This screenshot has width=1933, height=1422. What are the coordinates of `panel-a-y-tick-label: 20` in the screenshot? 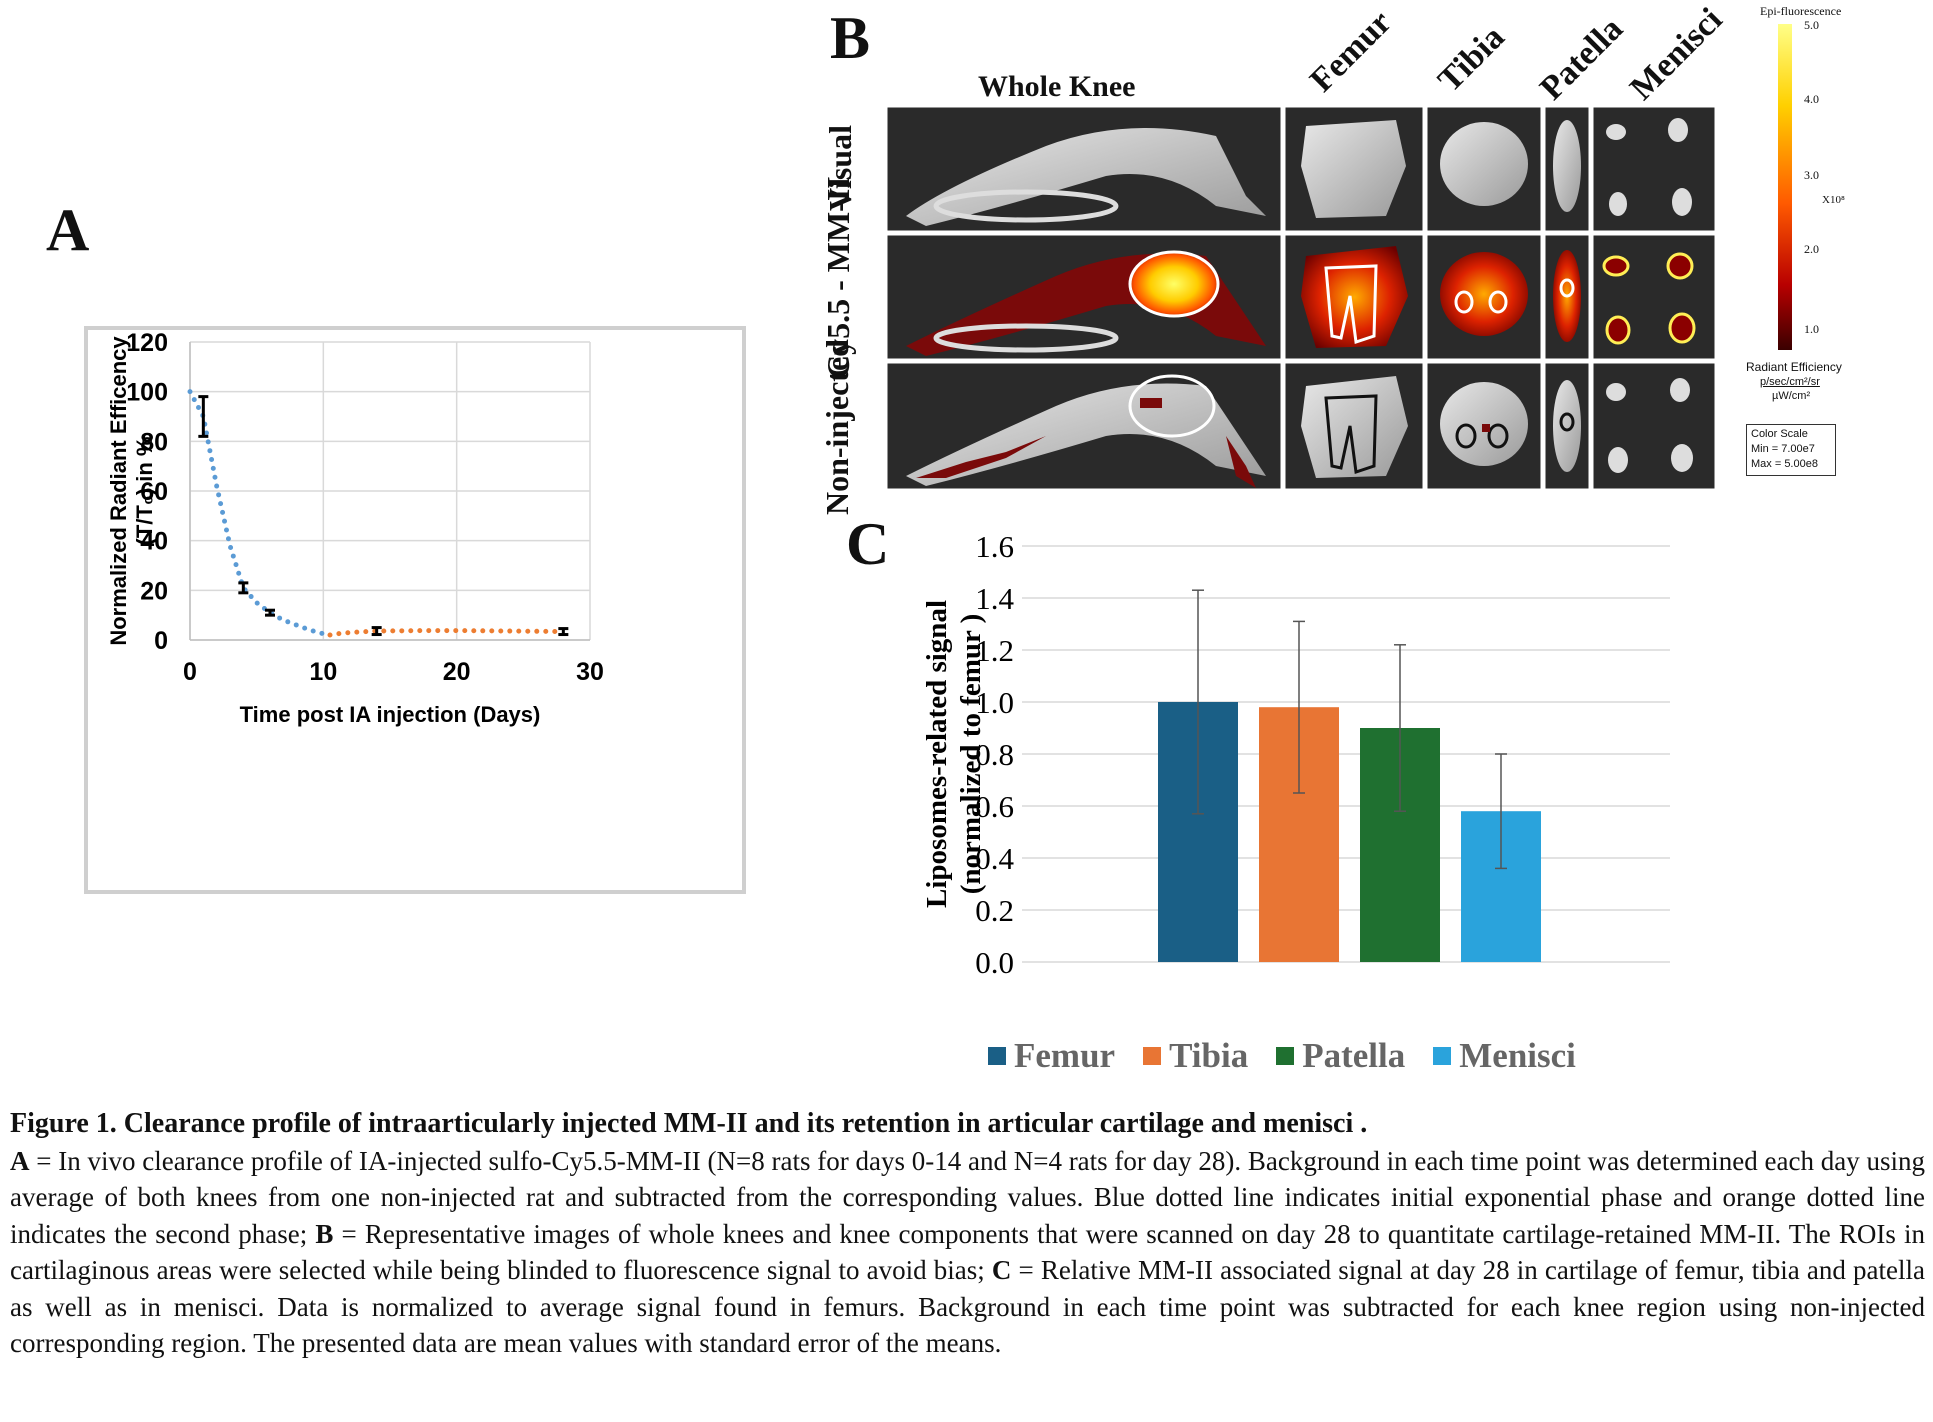 It's located at (154, 591).